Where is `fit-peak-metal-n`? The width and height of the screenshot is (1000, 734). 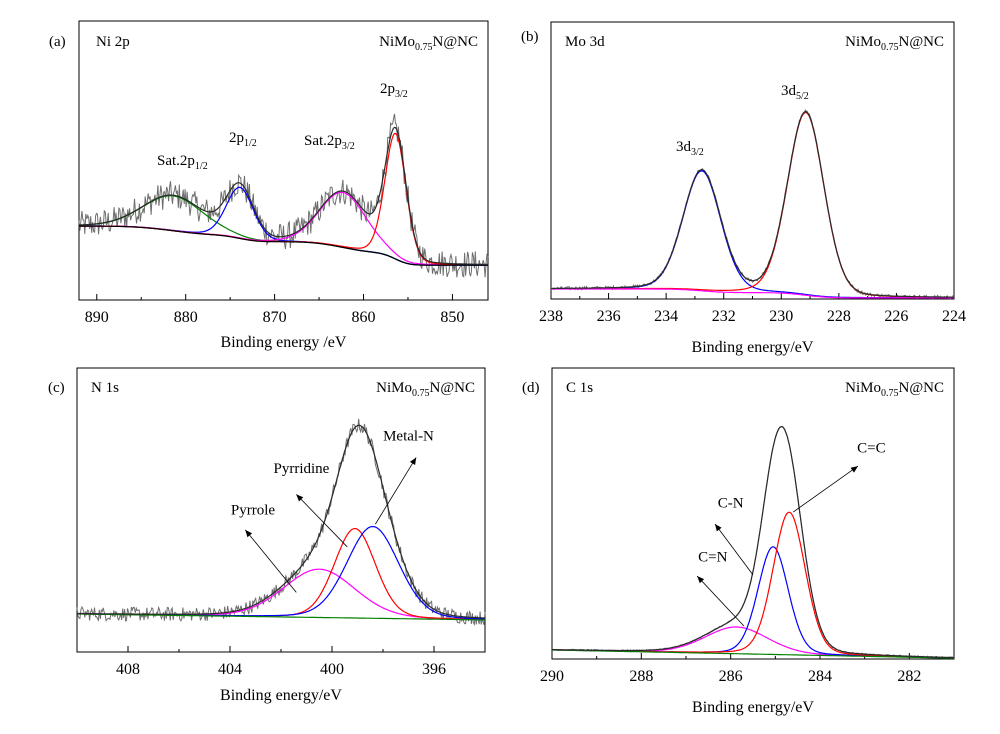
fit-peak-metal-n is located at coordinates (281, 572).